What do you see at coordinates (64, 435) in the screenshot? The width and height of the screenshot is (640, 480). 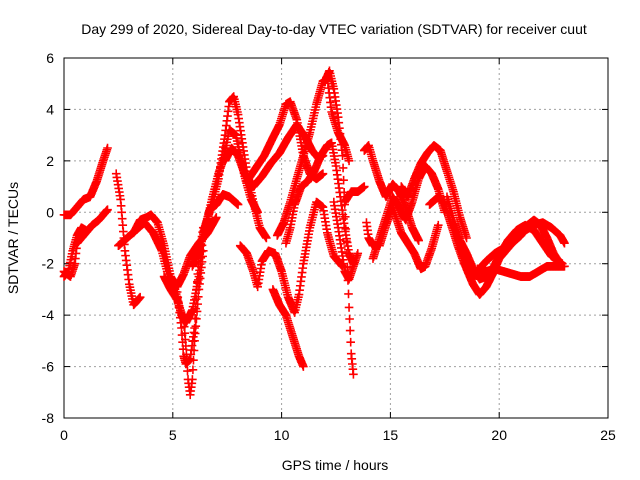 I see `x-tick-label: 0` at bounding box center [64, 435].